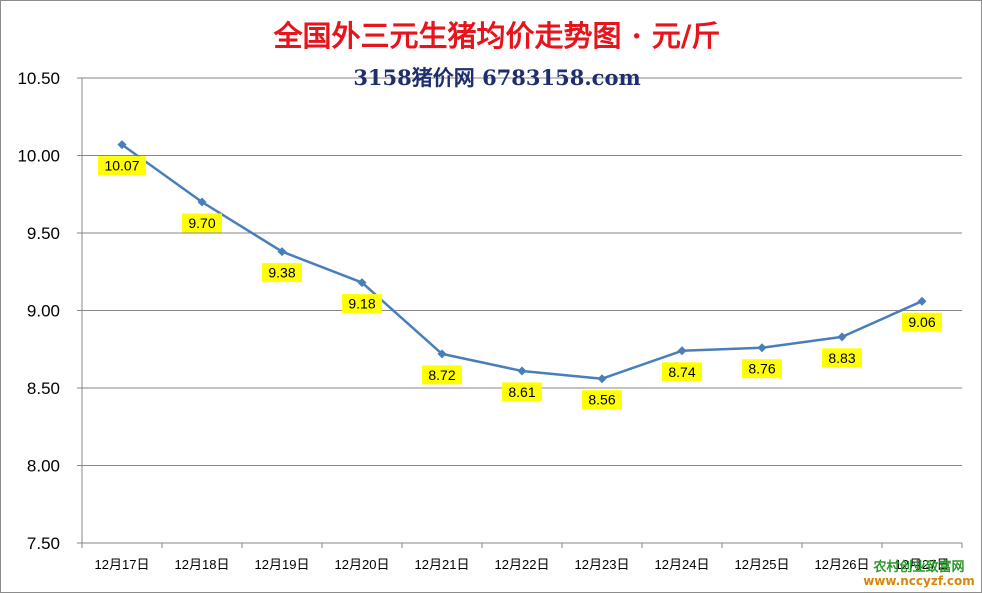 This screenshot has width=982, height=593. Describe the element at coordinates (43, 466) in the screenshot. I see `y-tick-label: 8.00` at that location.